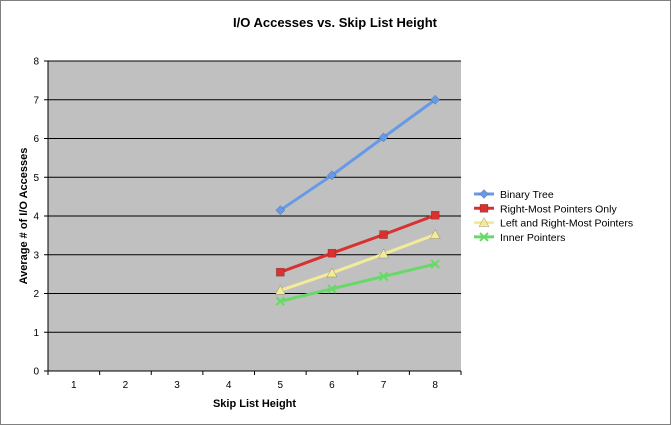 The width and height of the screenshot is (671, 425). I want to click on x-tick-label: 3, so click(177, 385).